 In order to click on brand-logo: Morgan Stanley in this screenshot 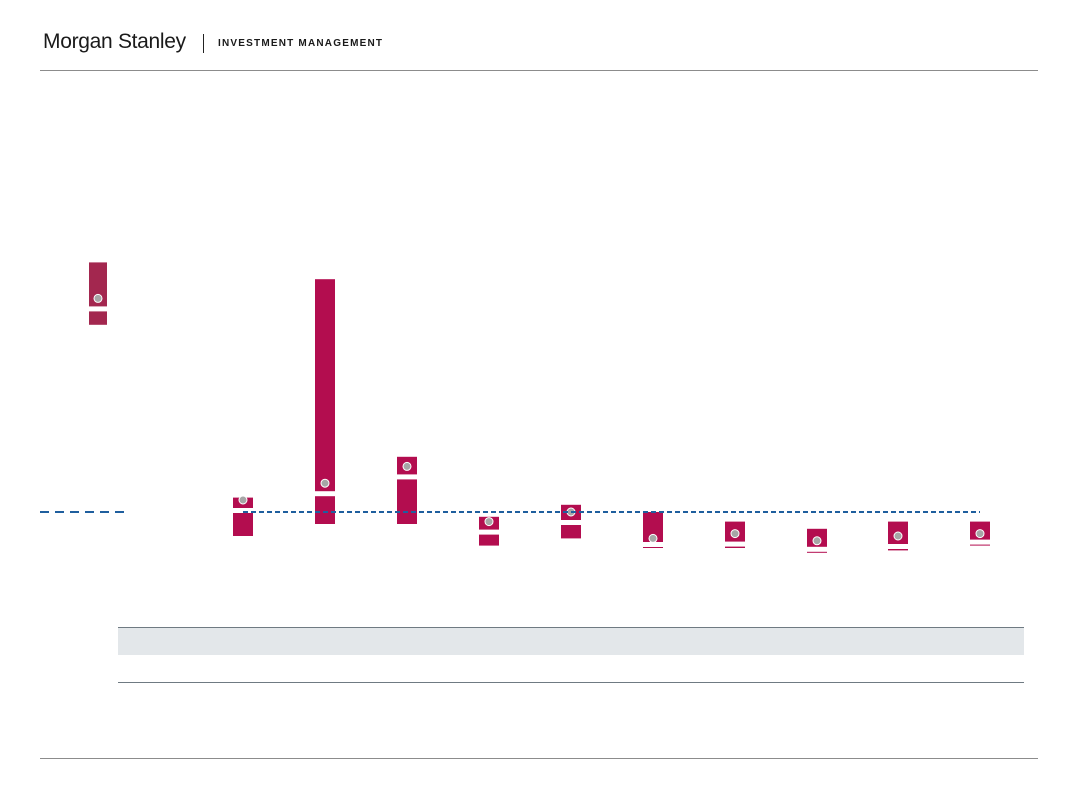, I will do `click(114, 41)`.